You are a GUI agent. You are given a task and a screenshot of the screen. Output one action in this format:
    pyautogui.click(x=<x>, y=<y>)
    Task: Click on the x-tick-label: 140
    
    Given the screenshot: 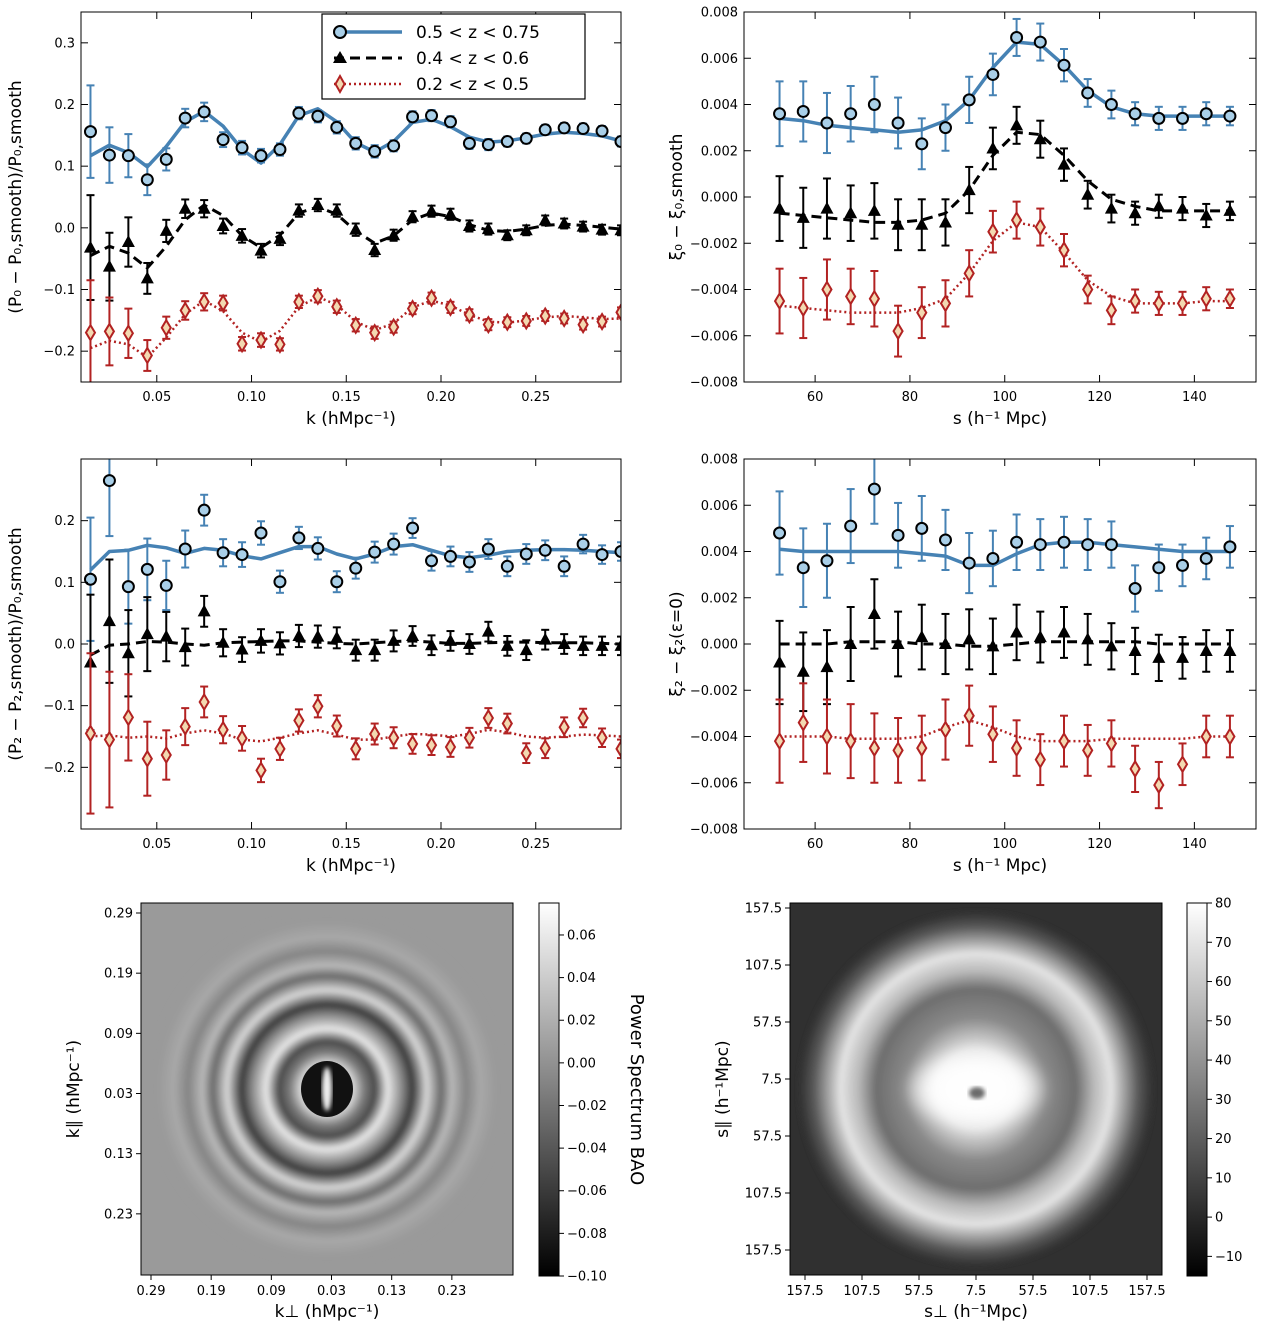 What is the action you would take?
    pyautogui.click(x=1194, y=397)
    